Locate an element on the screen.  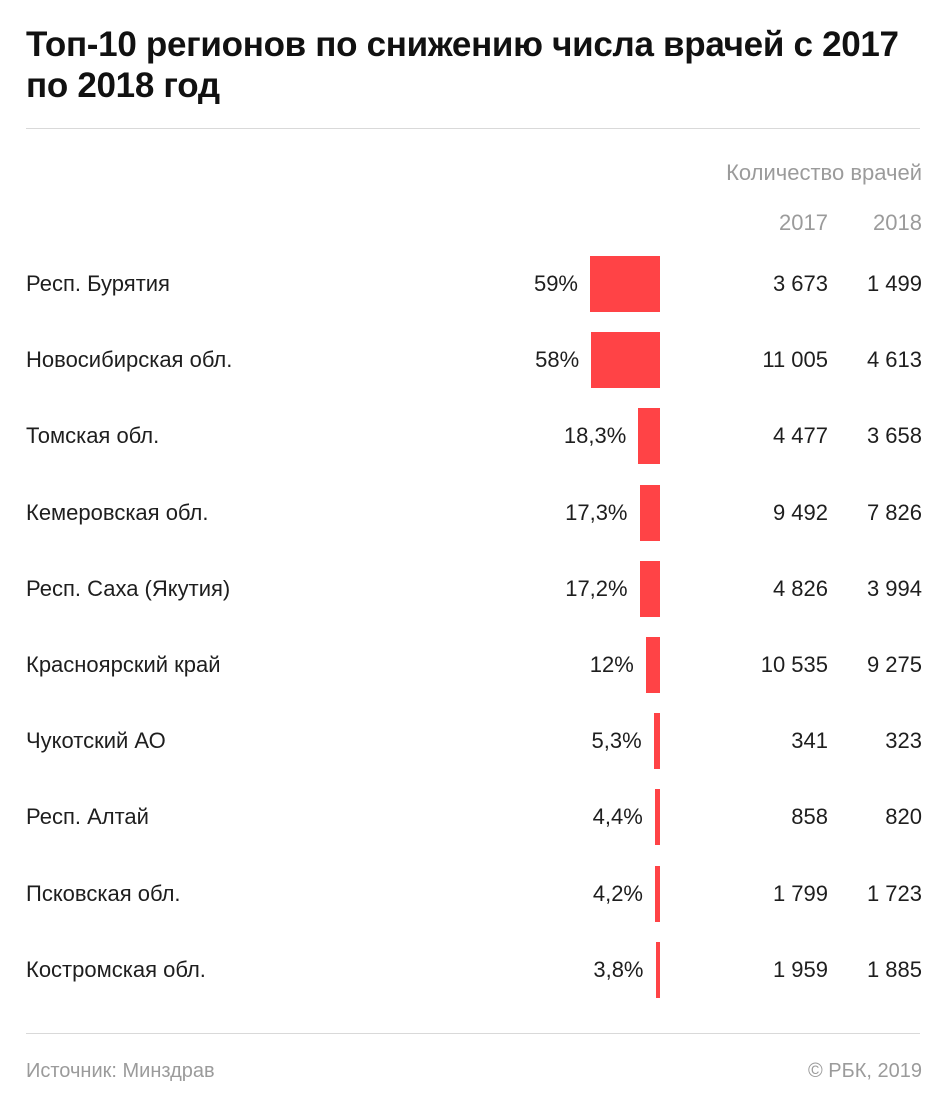
doctors-2017-value: 11 005 is located at coordinates (795, 360).